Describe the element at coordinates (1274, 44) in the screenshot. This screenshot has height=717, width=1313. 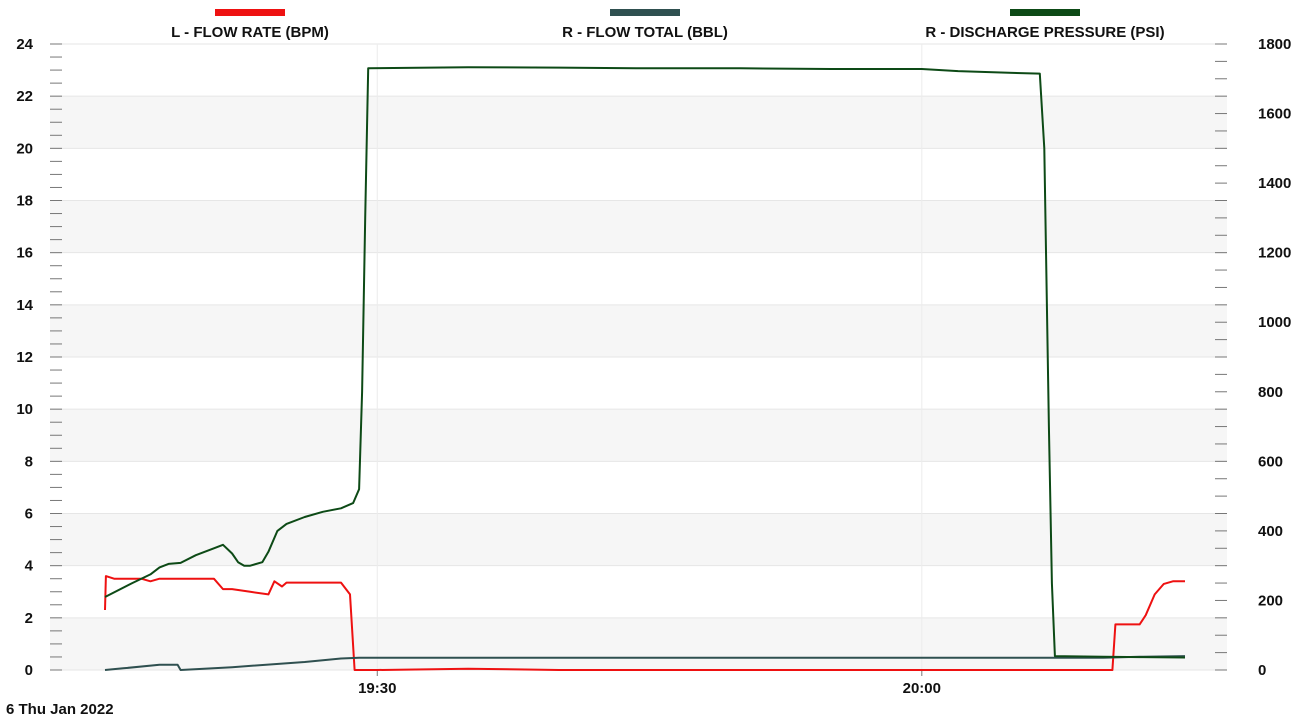
I see `y-right-tick-label: 1800` at that location.